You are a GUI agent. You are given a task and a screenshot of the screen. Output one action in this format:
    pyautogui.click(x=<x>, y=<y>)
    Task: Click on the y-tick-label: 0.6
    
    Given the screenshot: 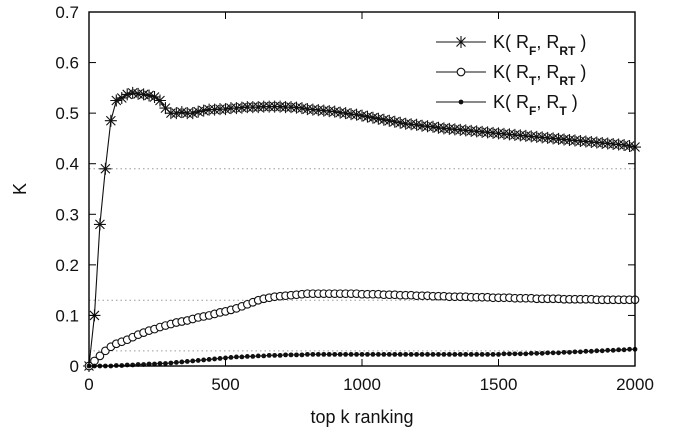 What is the action you would take?
    pyautogui.click(x=67, y=63)
    